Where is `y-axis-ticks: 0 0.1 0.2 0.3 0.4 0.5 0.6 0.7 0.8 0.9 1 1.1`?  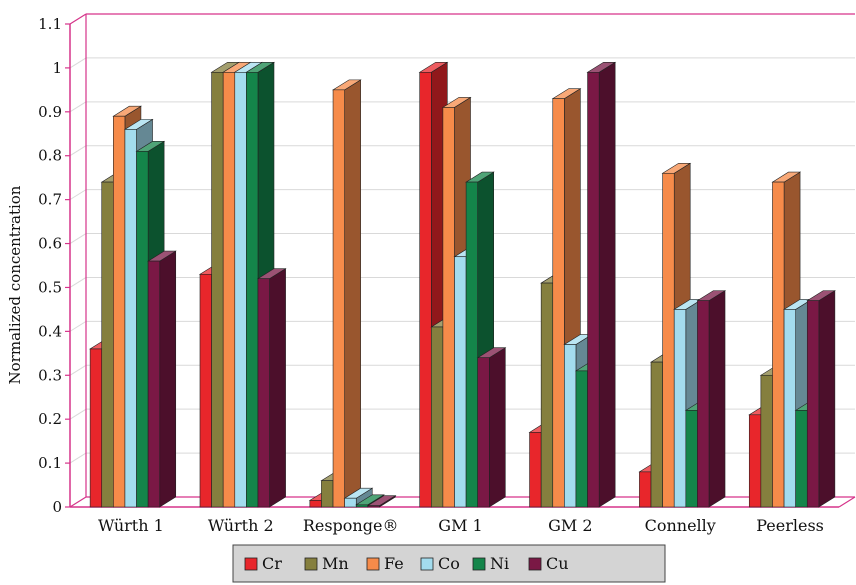
y-axis-ticks: 0 0.1 0.2 0.3 0.4 0.5 0.6 0.7 0.8 0.9 1 1.1 is located at coordinates (54, 265).